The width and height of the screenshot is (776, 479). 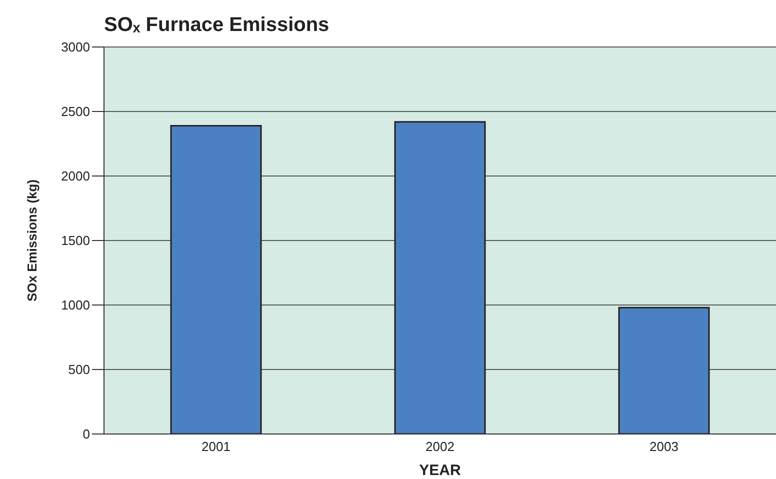 I want to click on chart-title: SOₓ Furnace Emissions, so click(x=217, y=25).